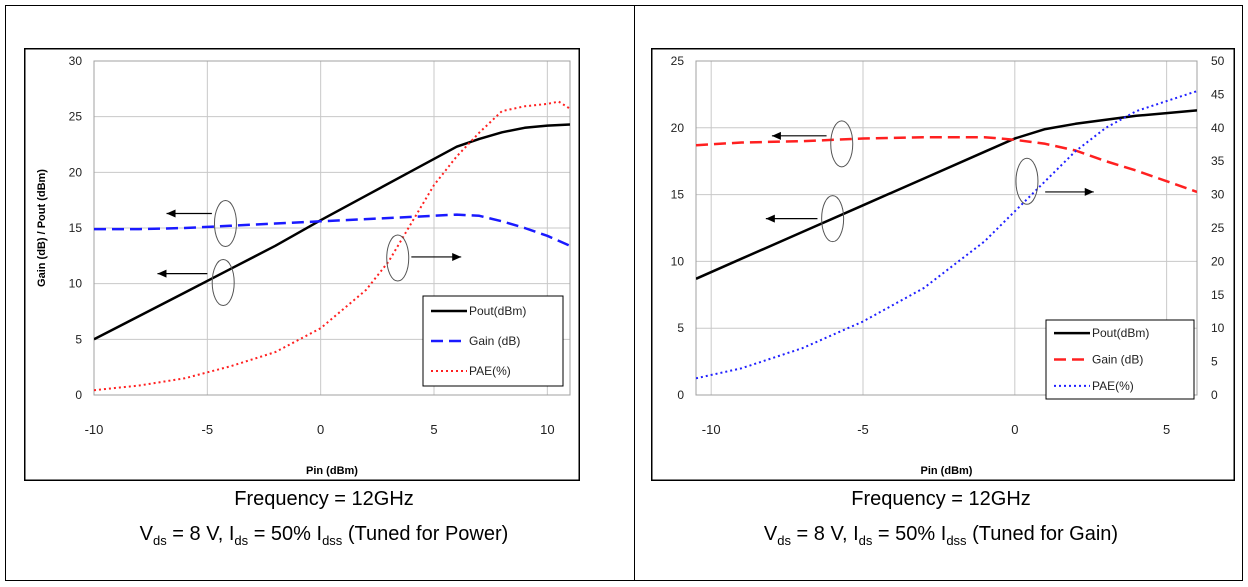  What do you see at coordinates (76, 61) in the screenshot?
I see `y-tick-label: 30` at bounding box center [76, 61].